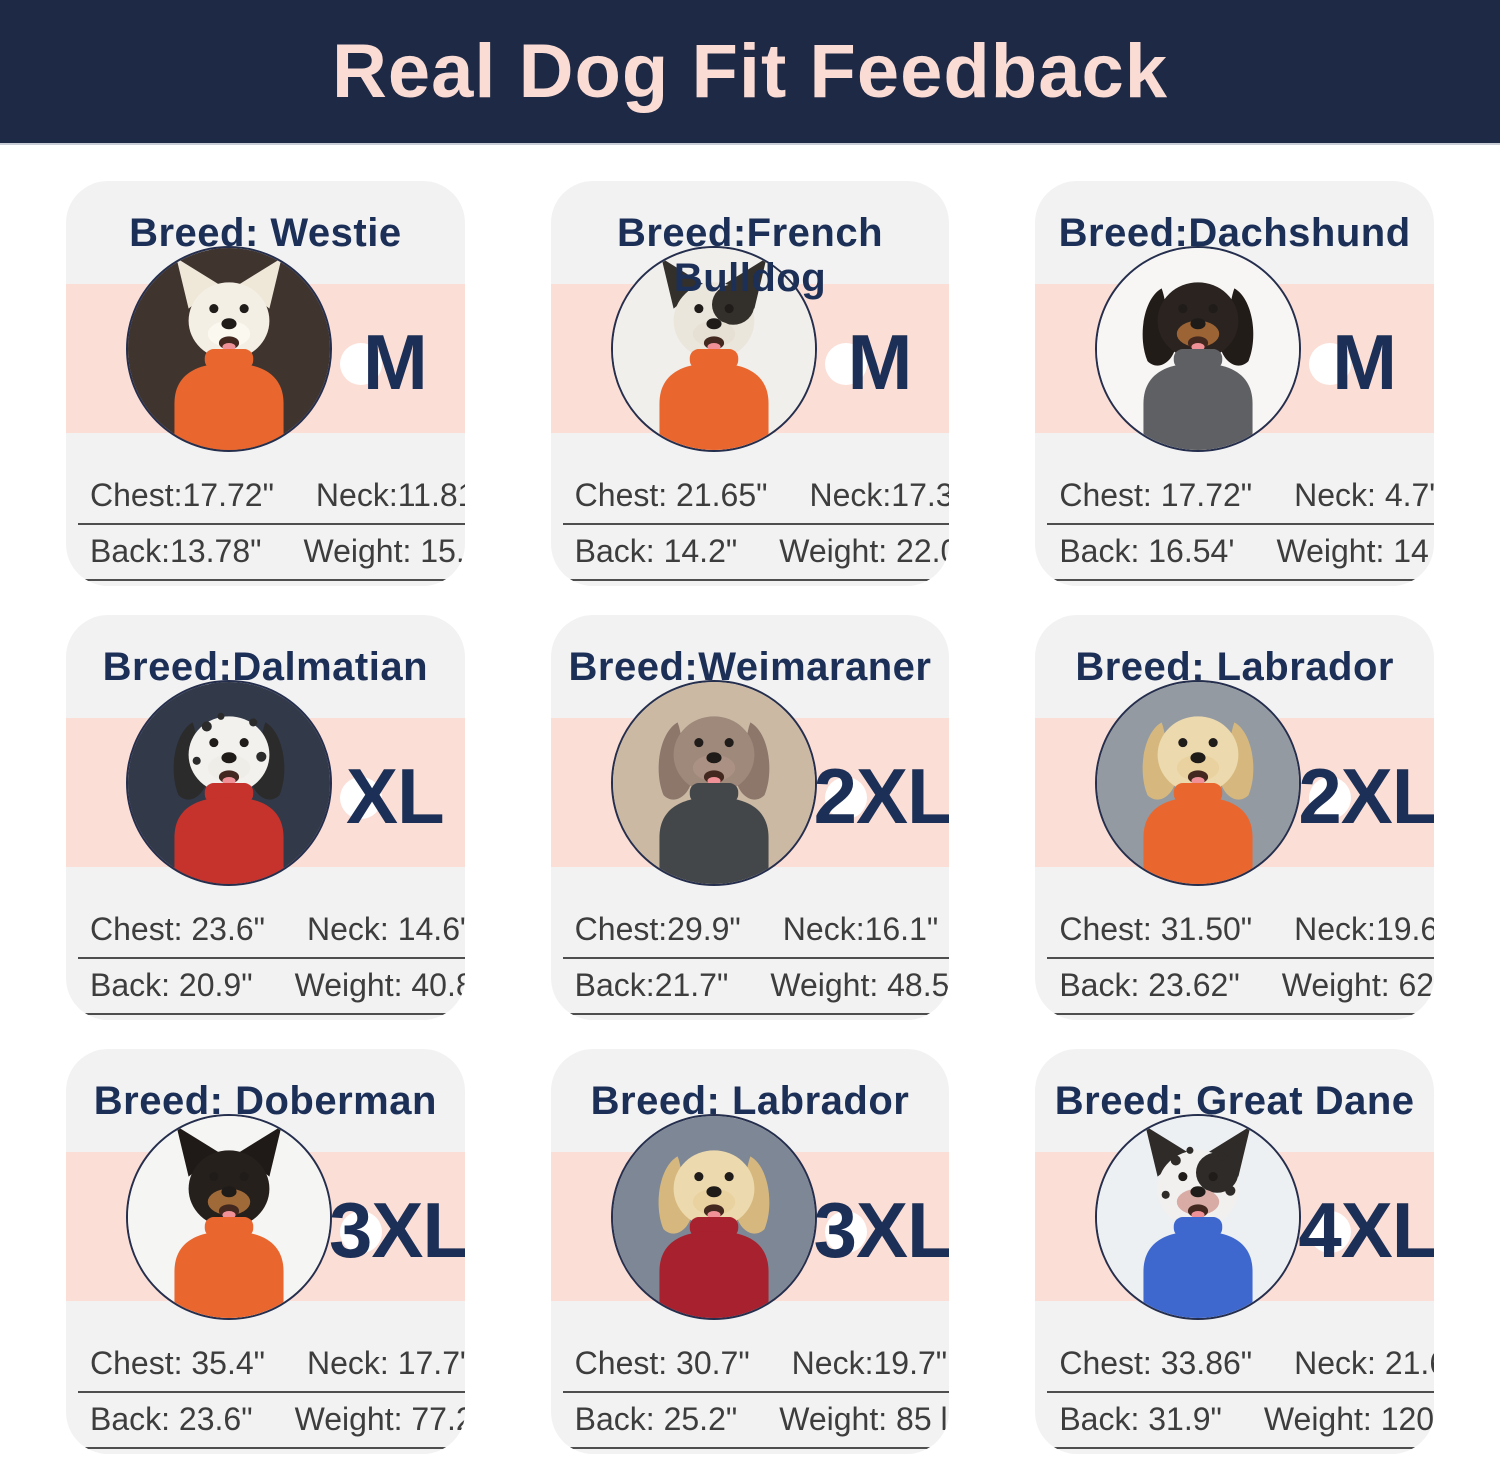  Describe the element at coordinates (1366, 796) in the screenshot. I see `size-label: 2XL` at that location.